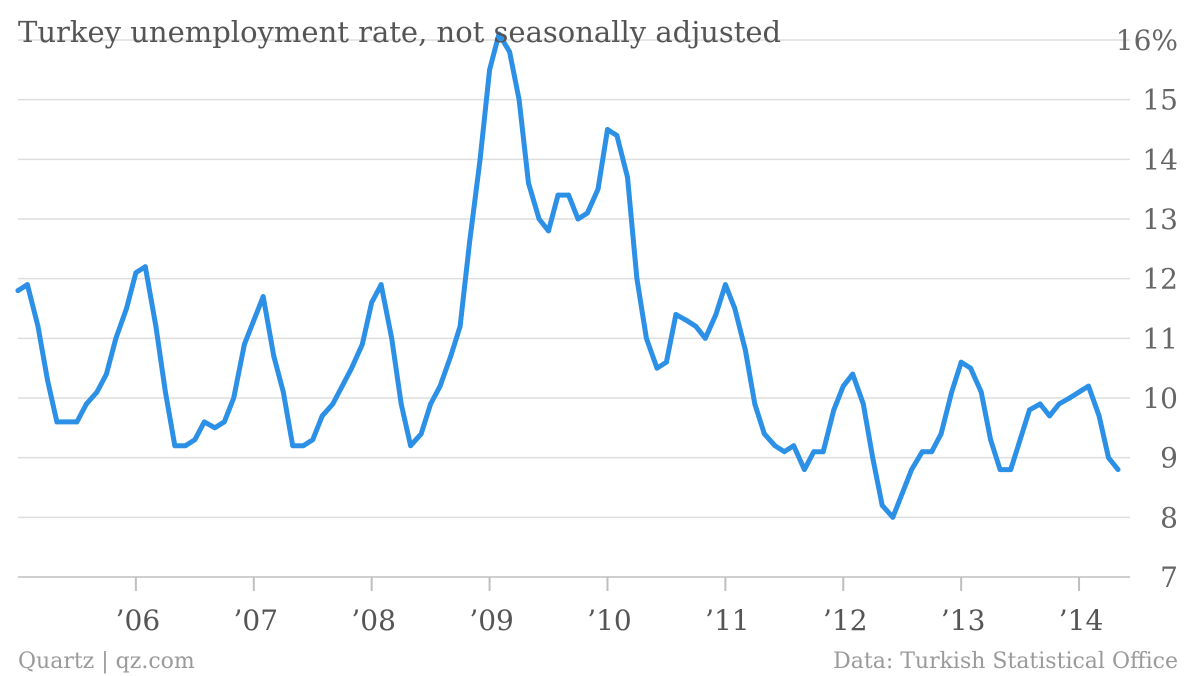 This screenshot has width=1200, height=676. What do you see at coordinates (1160, 159) in the screenshot?
I see `y-tick-label-14: 14` at bounding box center [1160, 159].